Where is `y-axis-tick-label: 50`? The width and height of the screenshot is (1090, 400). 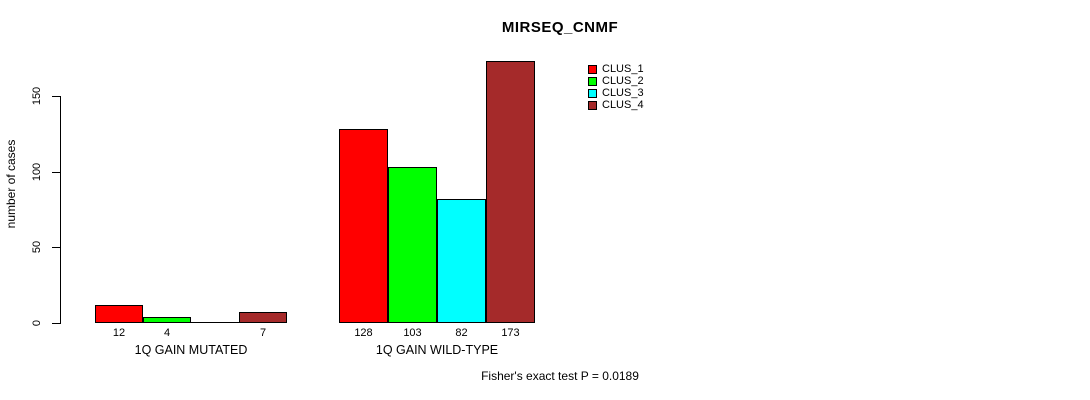
y-axis-tick-label: 50 is located at coordinates (37, 247).